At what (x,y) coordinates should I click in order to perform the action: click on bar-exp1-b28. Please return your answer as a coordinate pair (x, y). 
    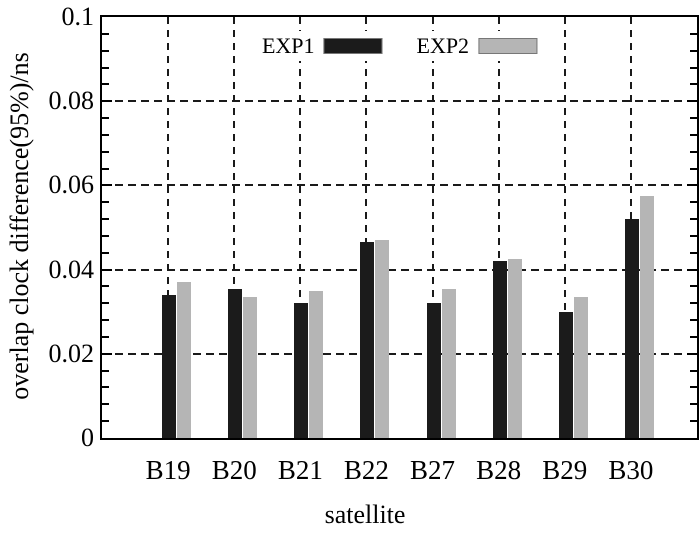
    Looking at the image, I should click on (499, 349).